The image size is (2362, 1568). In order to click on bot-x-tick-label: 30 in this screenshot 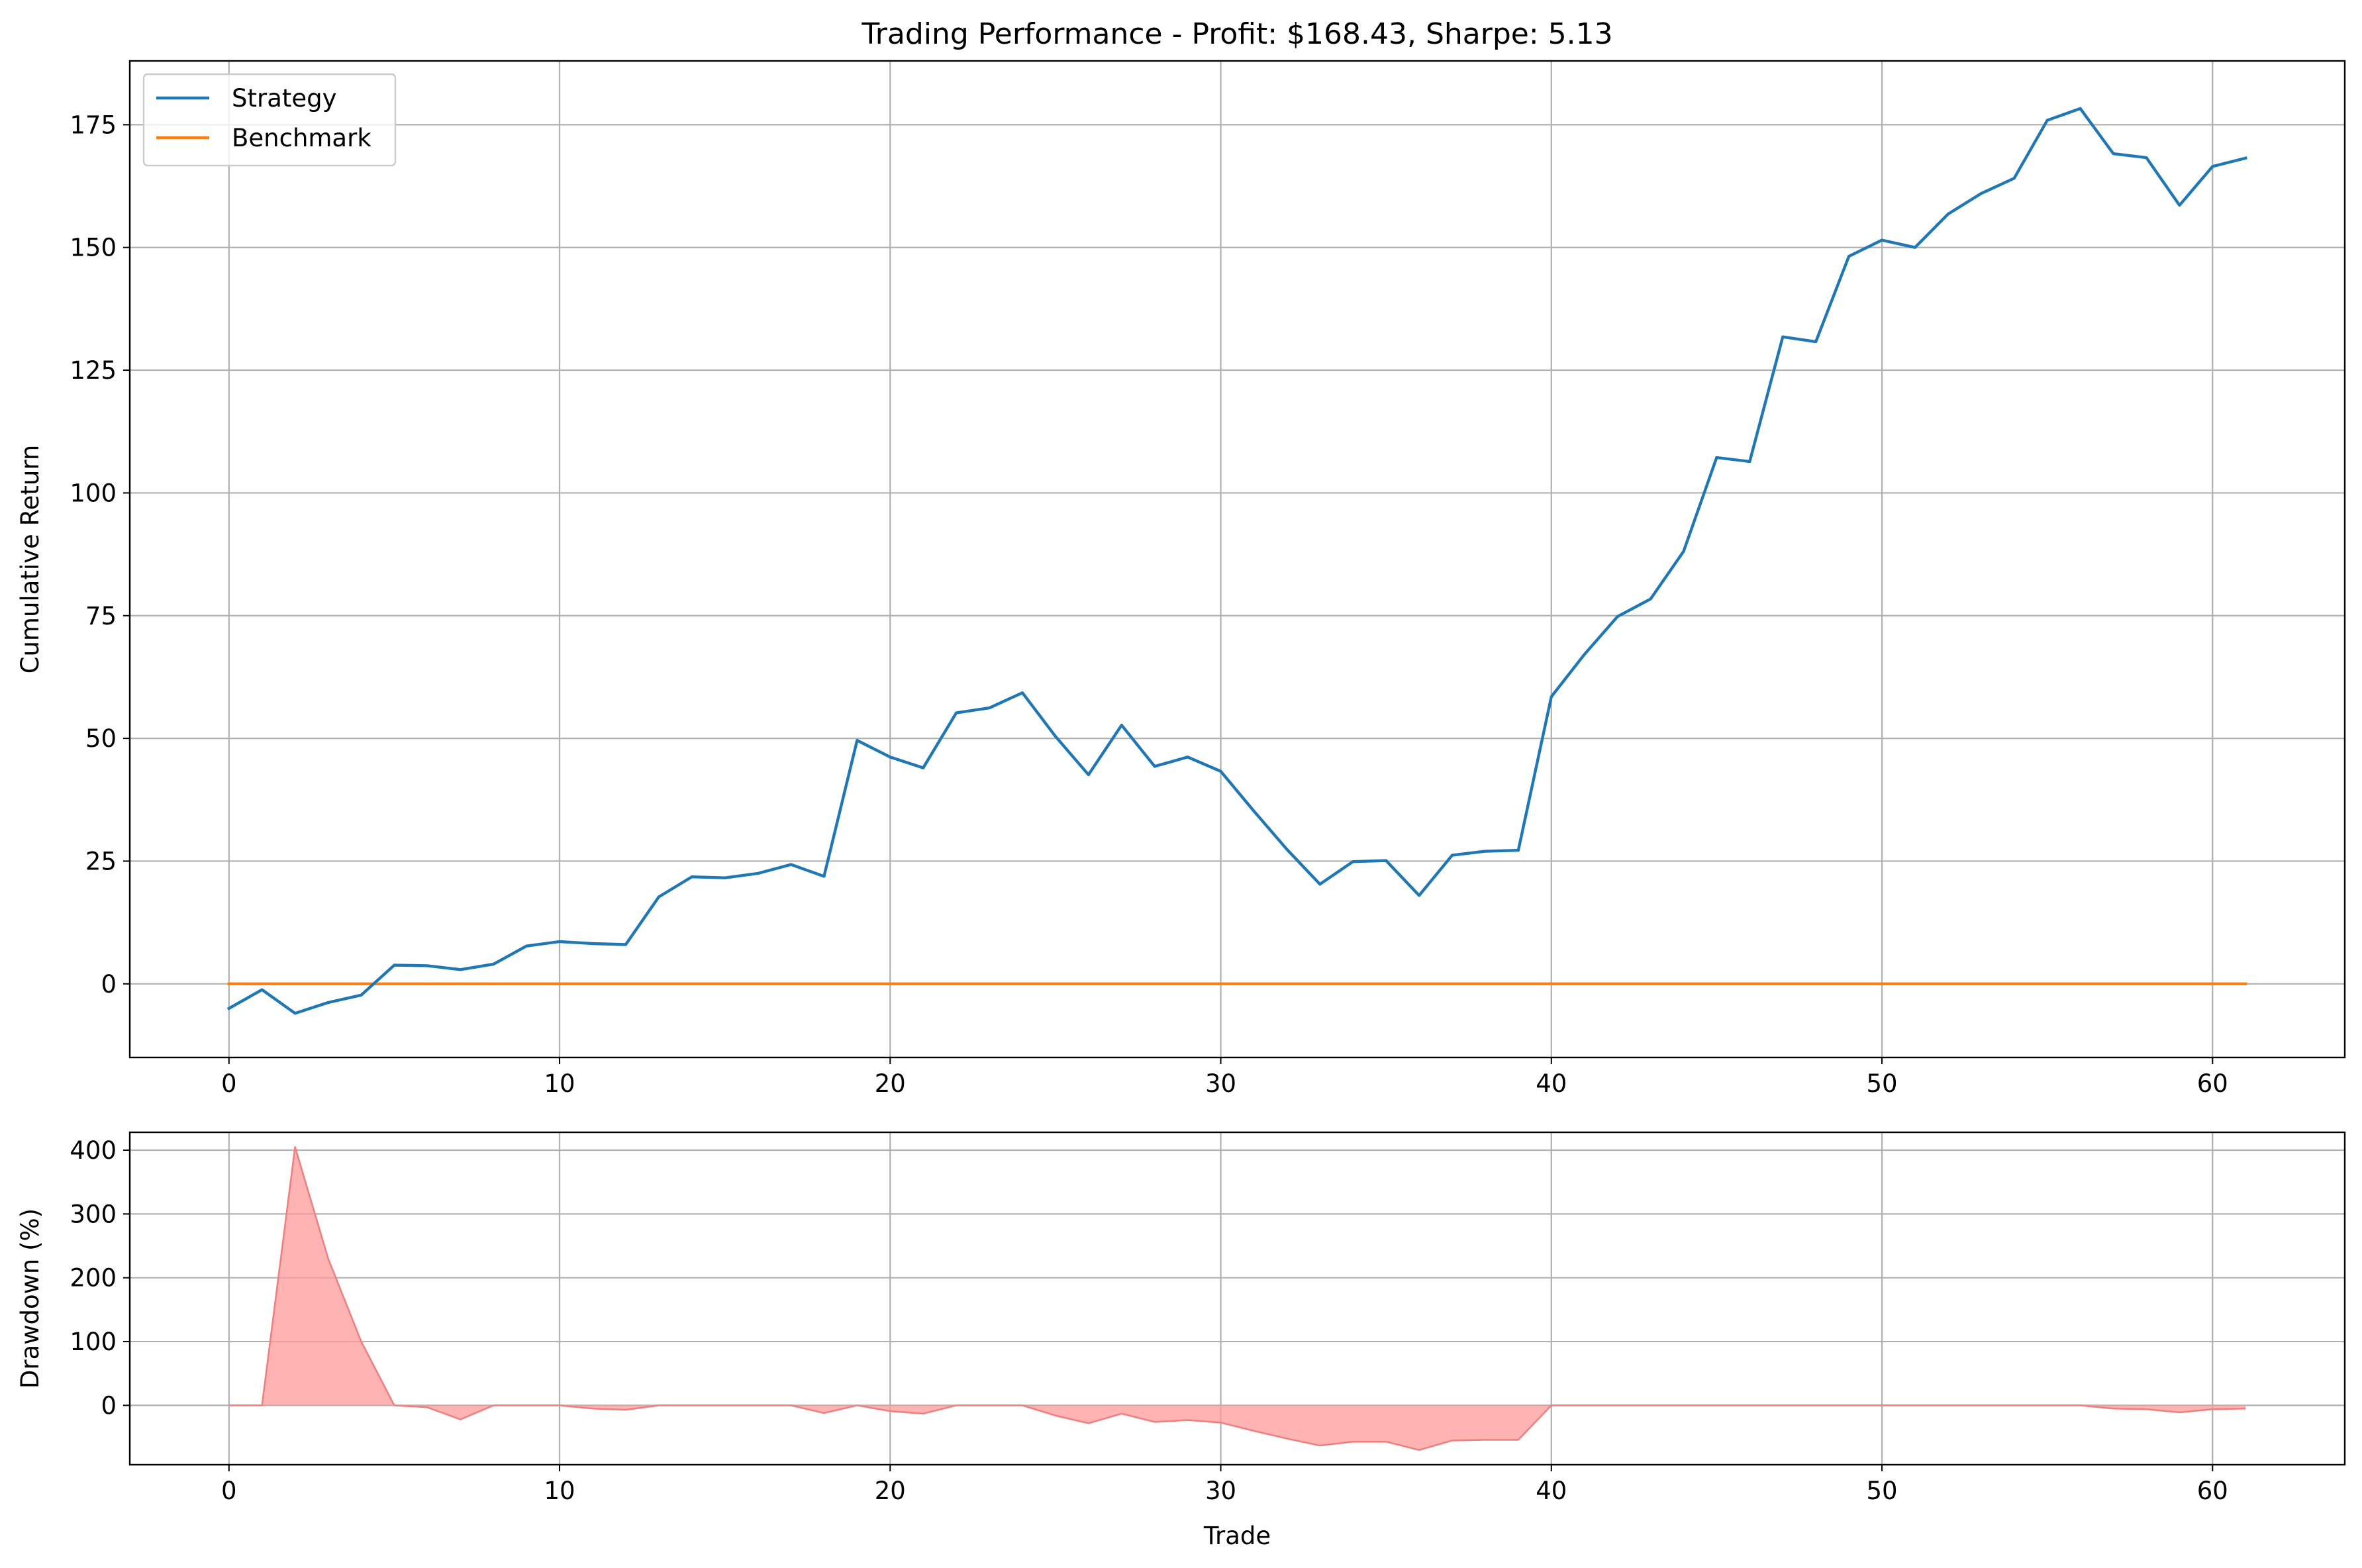, I will do `click(1220, 1491)`.